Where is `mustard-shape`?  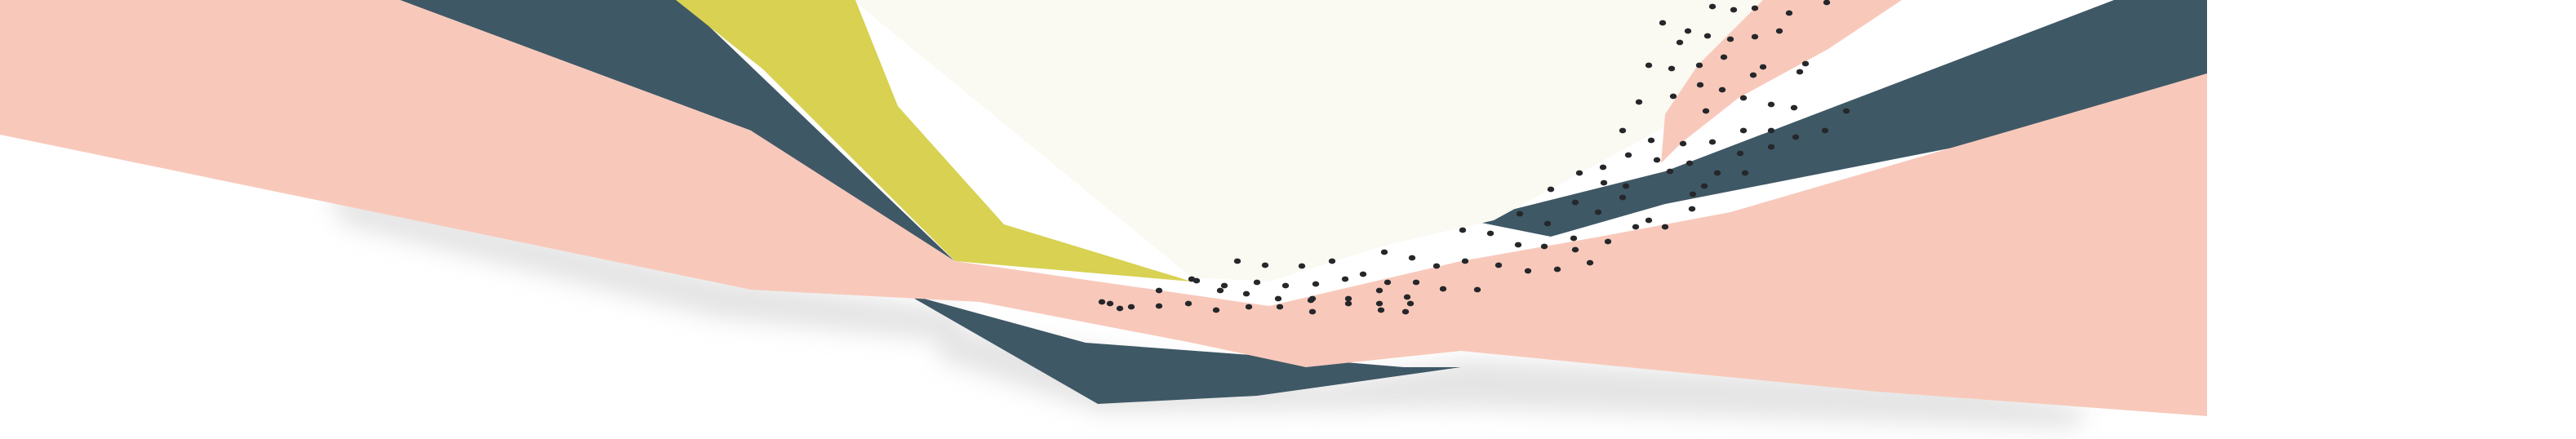 mustard-shape is located at coordinates (934, 141).